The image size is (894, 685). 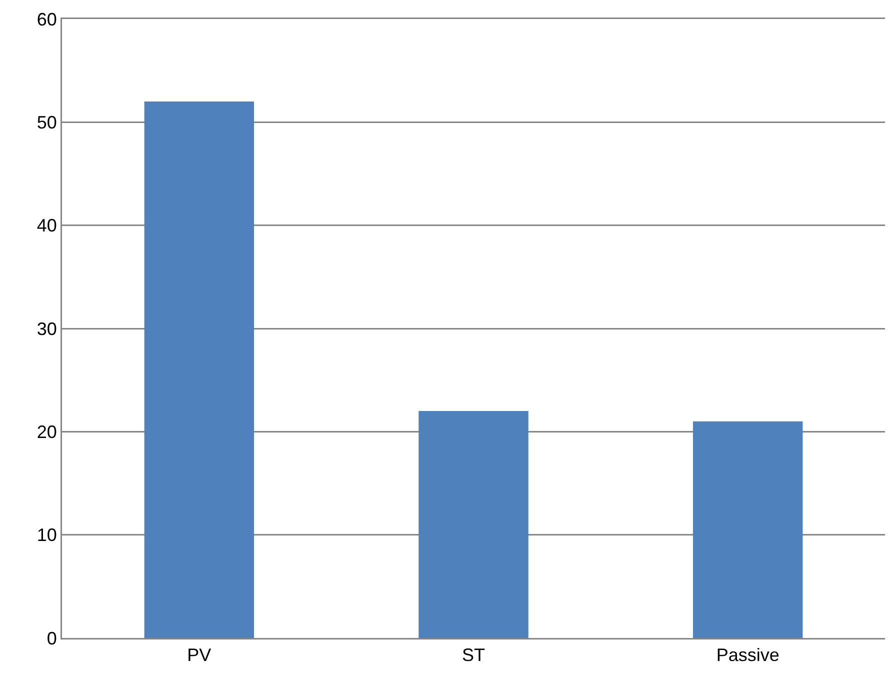 I want to click on y-tick-label: 30, so click(x=46, y=328).